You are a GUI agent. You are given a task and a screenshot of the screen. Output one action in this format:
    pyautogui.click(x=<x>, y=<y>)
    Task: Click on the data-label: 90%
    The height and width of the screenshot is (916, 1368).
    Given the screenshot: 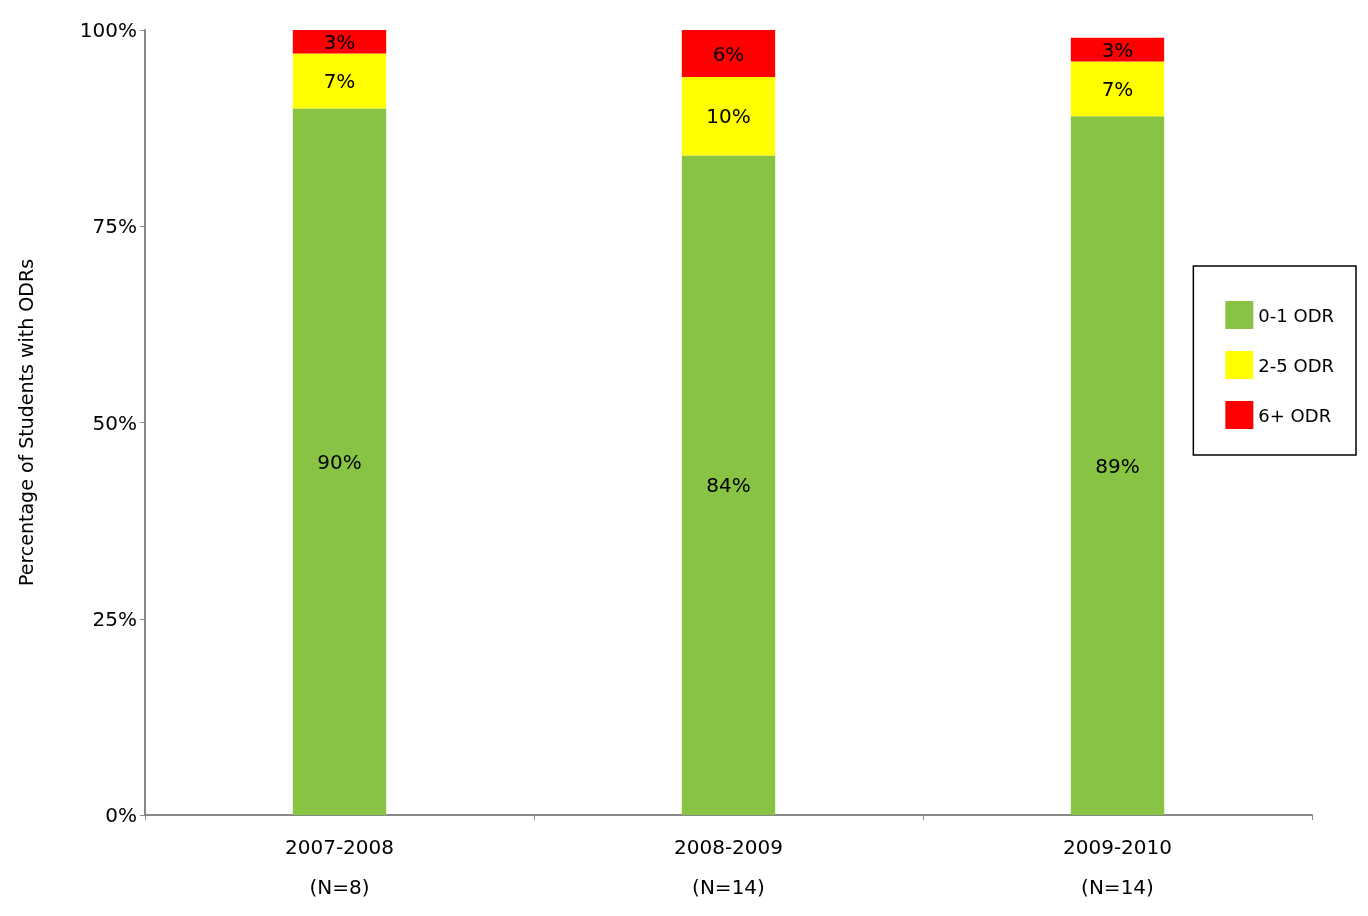 What is the action you would take?
    pyautogui.click(x=339, y=461)
    